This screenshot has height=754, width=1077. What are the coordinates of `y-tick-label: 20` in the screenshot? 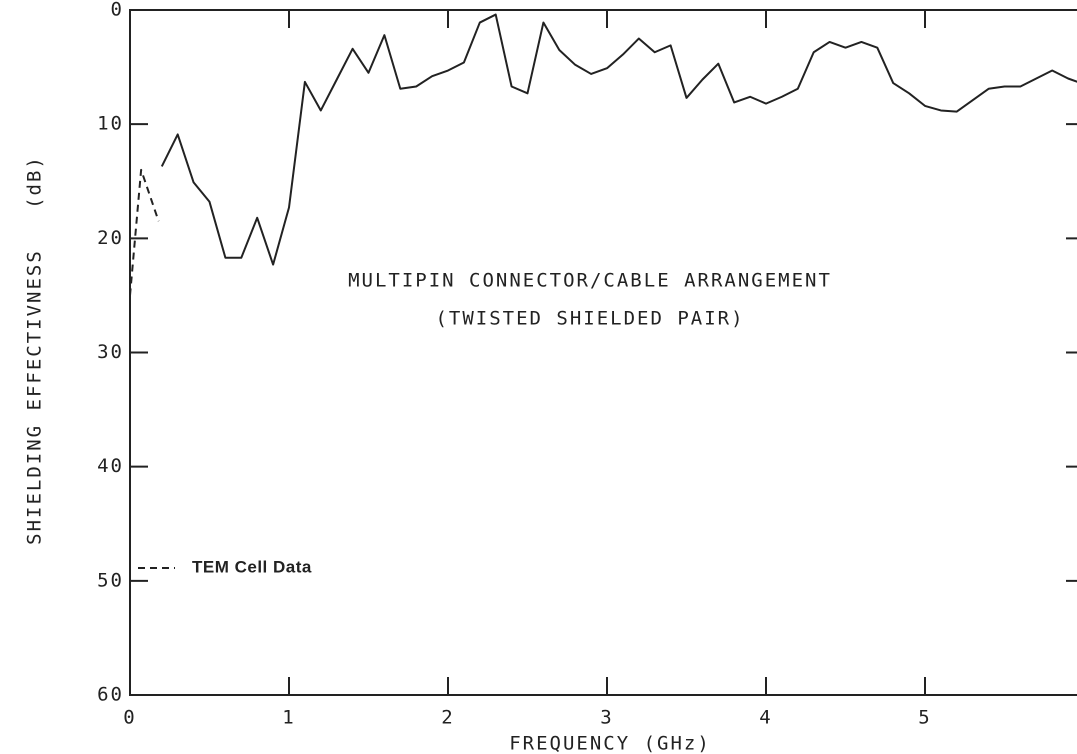 It's located at (110, 238).